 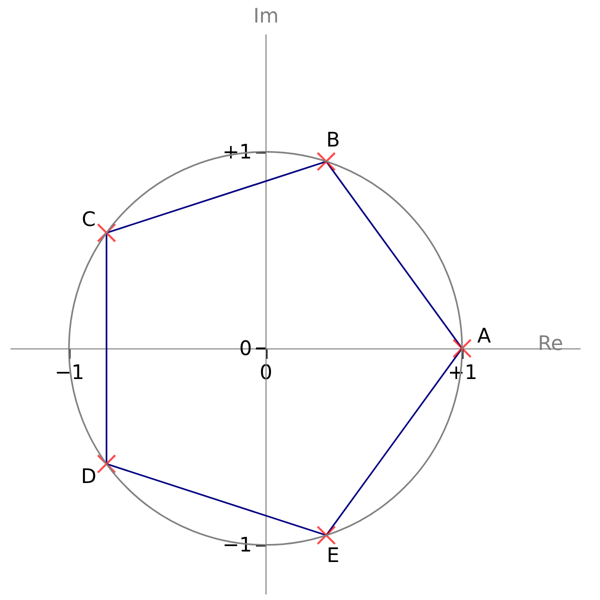 What do you see at coordinates (551, 342) in the screenshot?
I see `x-axis-title: Re` at bounding box center [551, 342].